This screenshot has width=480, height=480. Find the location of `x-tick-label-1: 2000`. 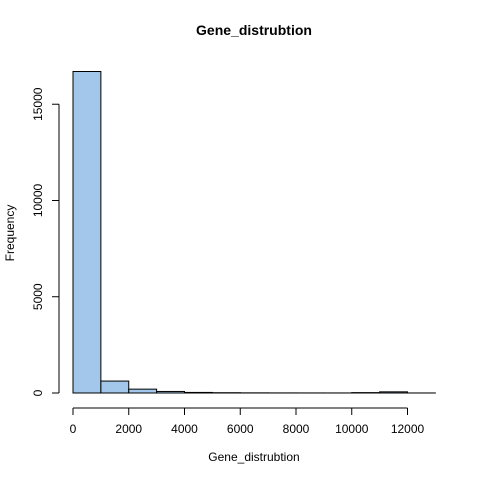

x-tick-label-1: 2000 is located at coordinates (128, 429).